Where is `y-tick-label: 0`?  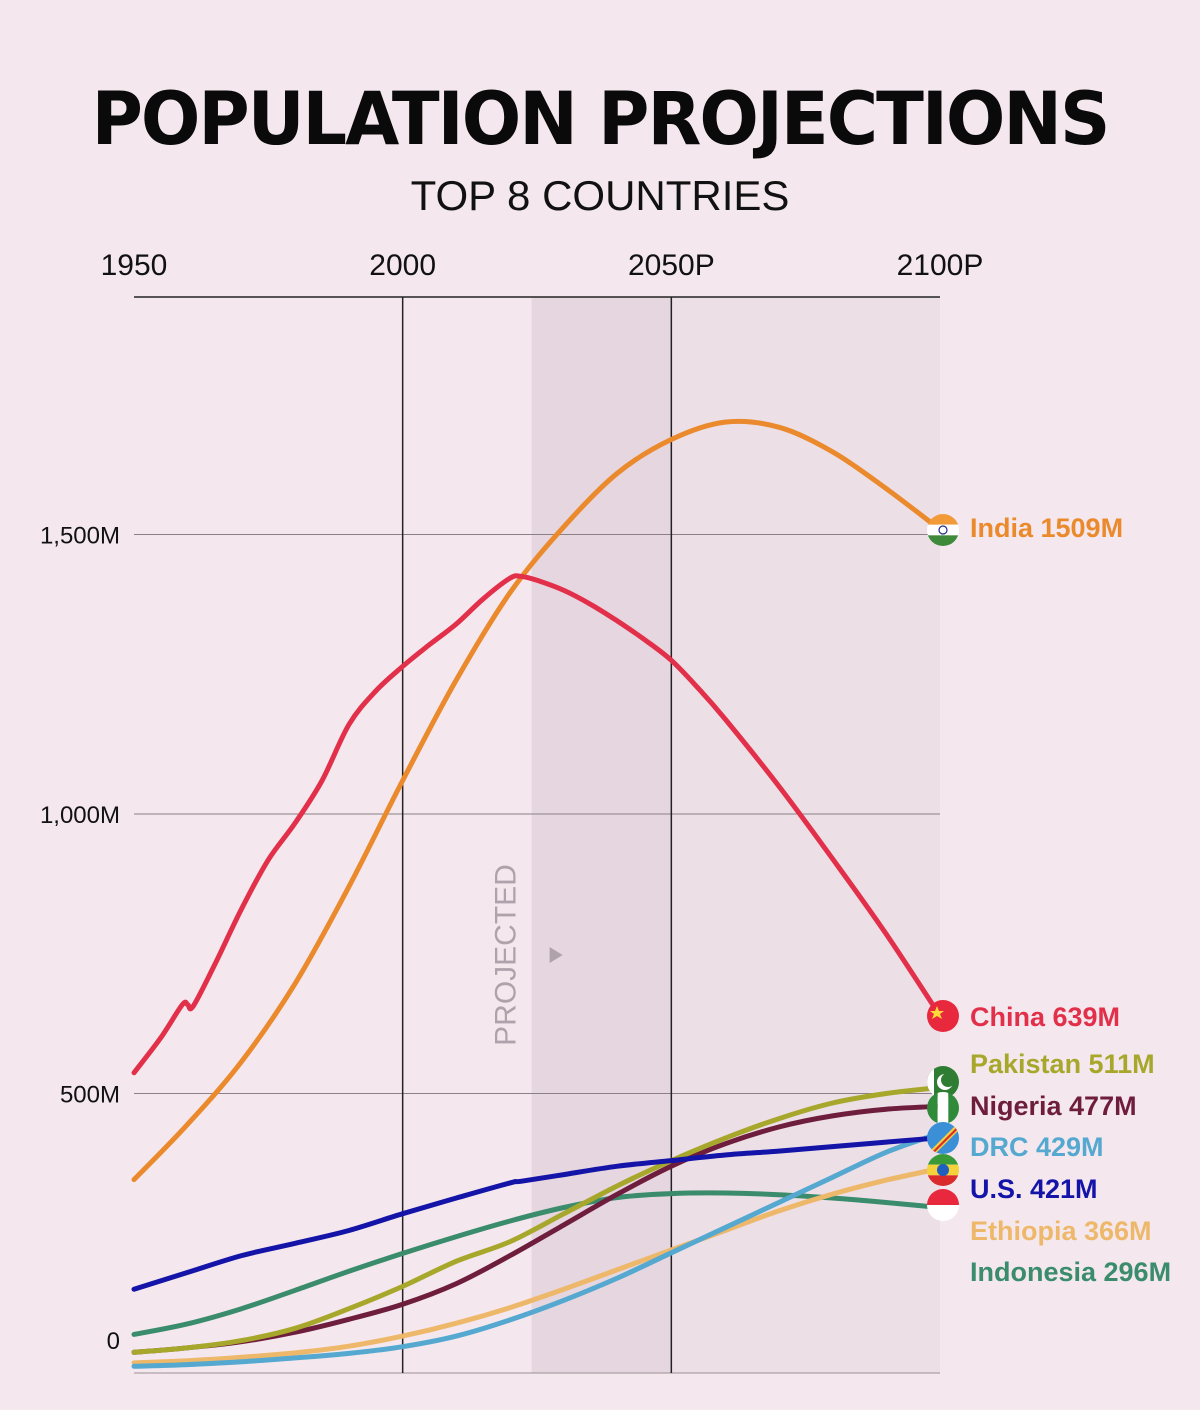
y-tick-label: 0 is located at coordinates (113, 1341).